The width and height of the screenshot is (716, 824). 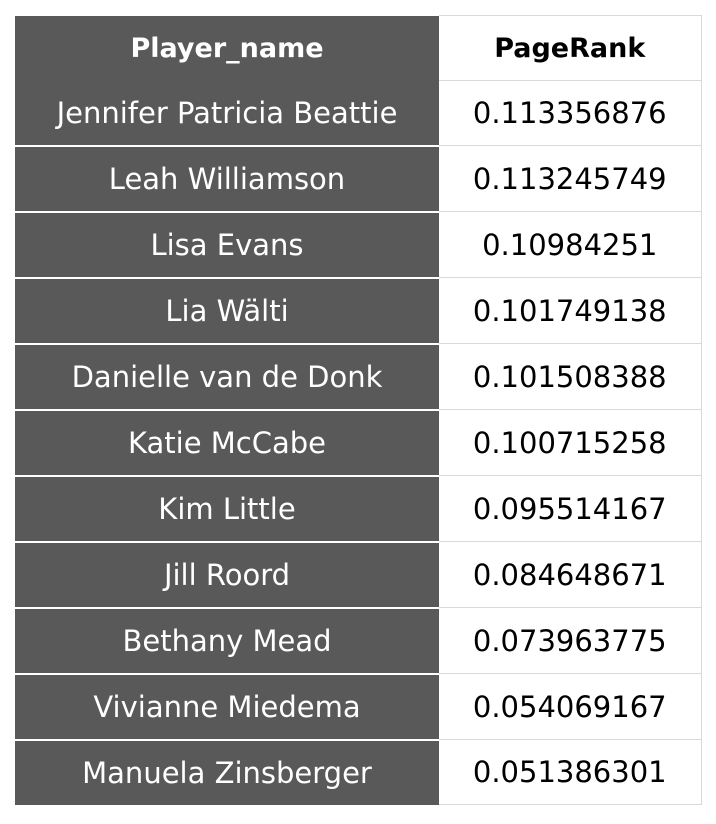 What do you see at coordinates (227, 509) in the screenshot?
I see `player-name-cell: Kim Little` at bounding box center [227, 509].